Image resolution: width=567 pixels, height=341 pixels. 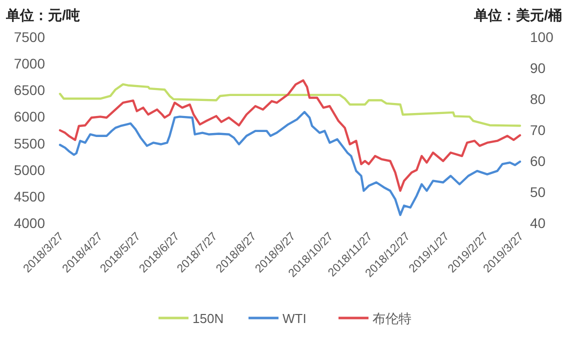 What do you see at coordinates (208, 318) in the screenshot?
I see `legend-label: 150N` at bounding box center [208, 318].